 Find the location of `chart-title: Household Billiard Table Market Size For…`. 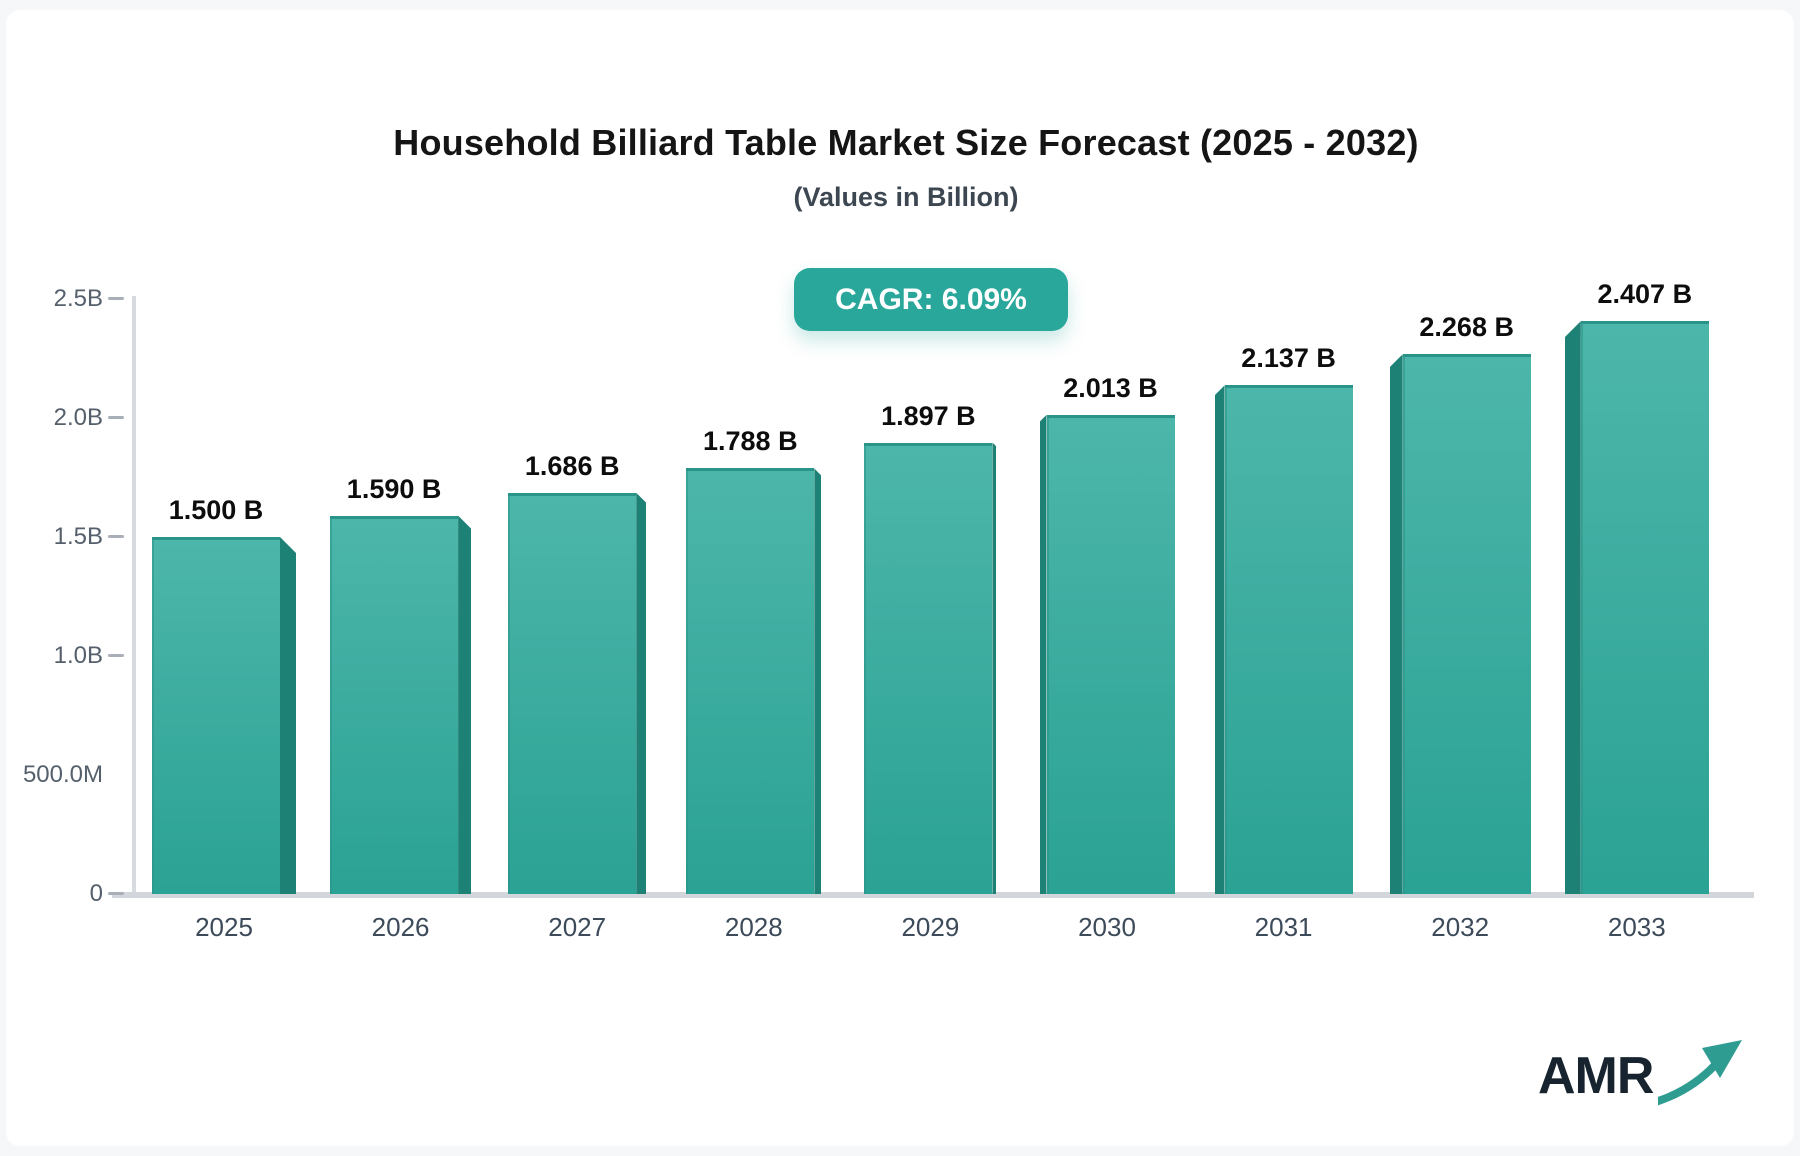

chart-title: Household Billiard Table Market Size For… is located at coordinates (906, 142).